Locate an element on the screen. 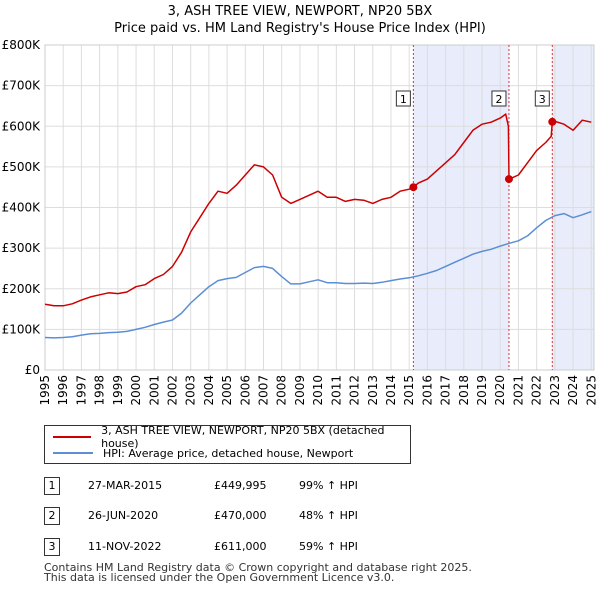 The image size is (600, 590). x-tick-label: 2017 is located at coordinates (446, 390).